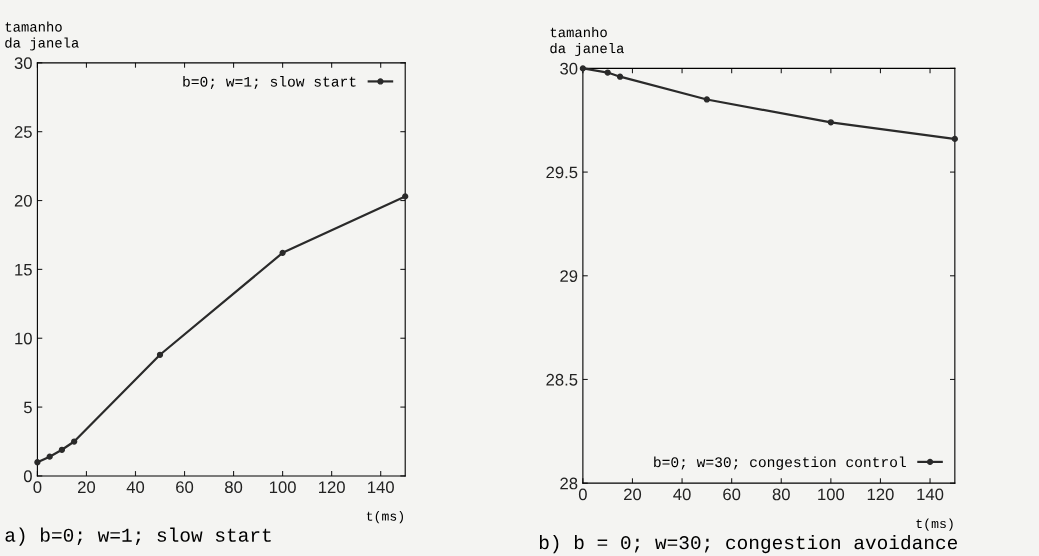  What do you see at coordinates (23, 200) in the screenshot?
I see `y-tick-label: 20` at bounding box center [23, 200].